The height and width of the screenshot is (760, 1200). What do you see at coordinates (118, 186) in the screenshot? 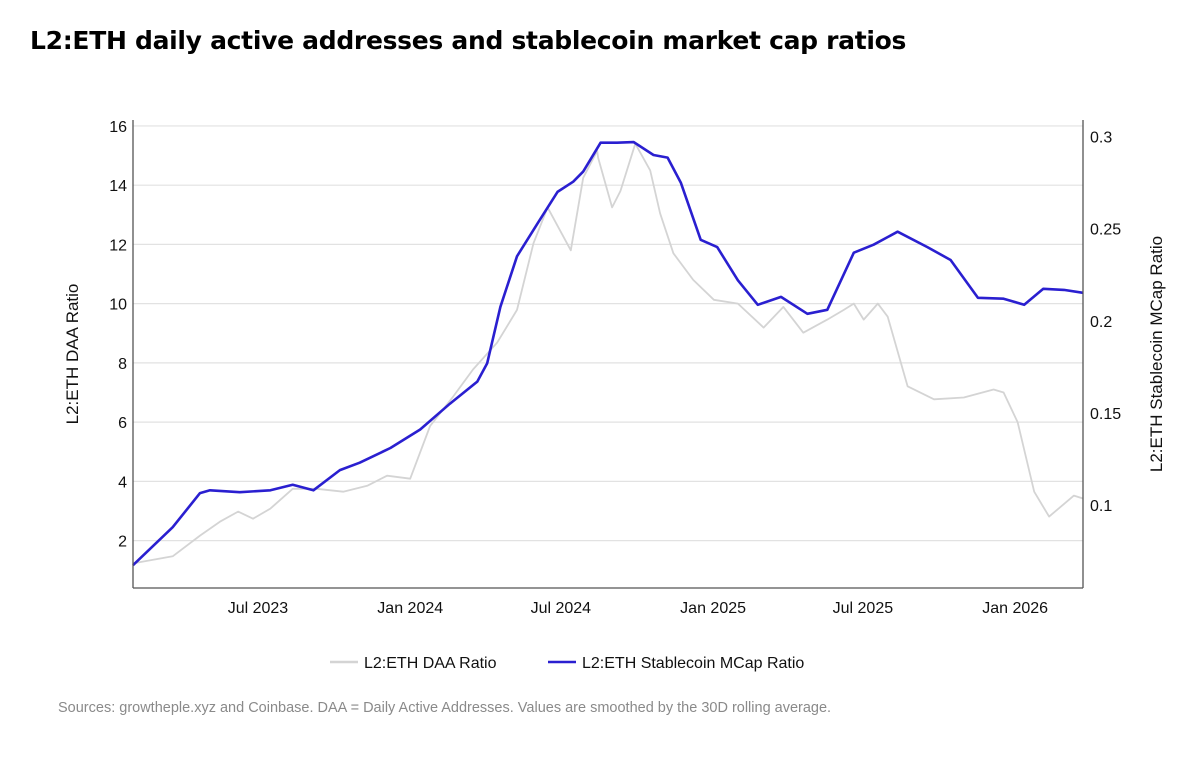
I see `y-tick-label: 14` at bounding box center [118, 186].